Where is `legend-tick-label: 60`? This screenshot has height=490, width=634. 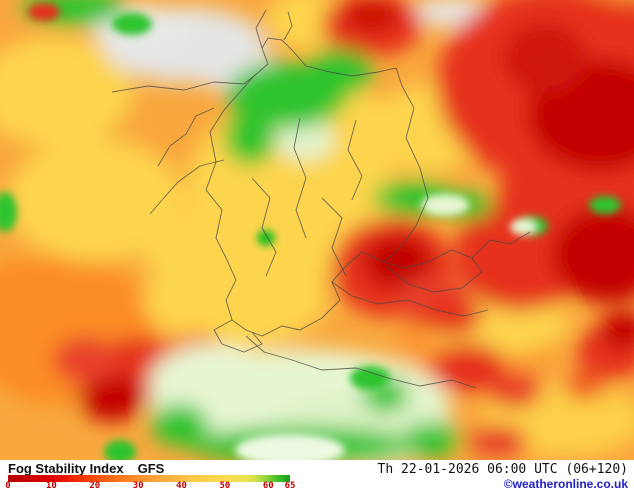
legend-tick-label: 60 is located at coordinates (268, 485).